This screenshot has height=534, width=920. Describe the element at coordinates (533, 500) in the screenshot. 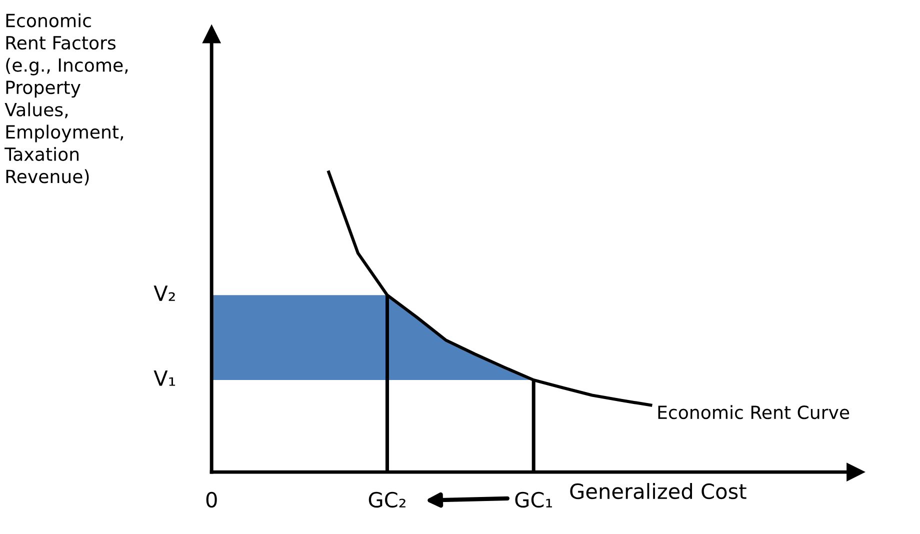

I see `x-tick-label: GC₁` at that location.